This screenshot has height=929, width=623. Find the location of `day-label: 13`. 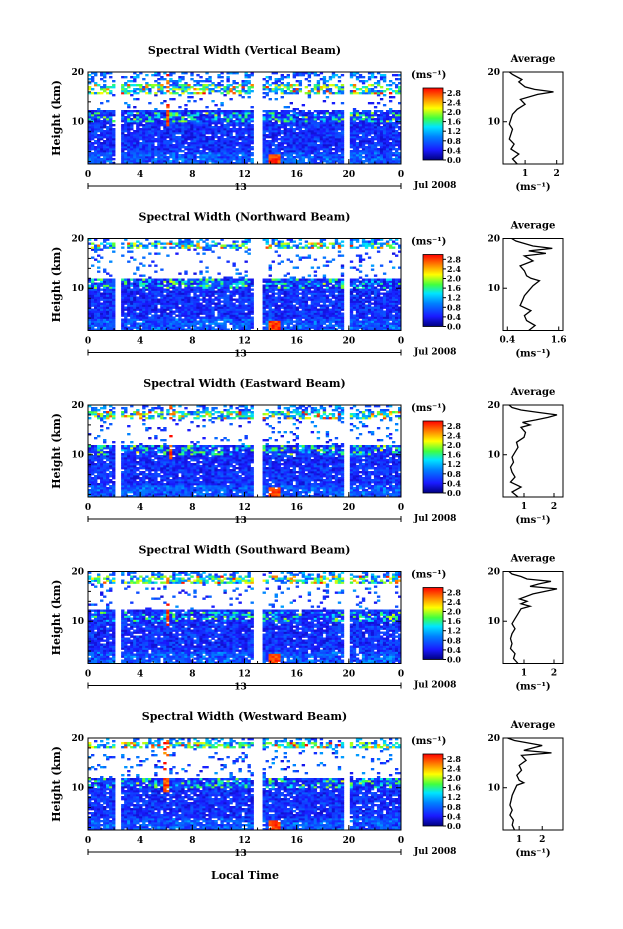

day-label: 13 is located at coordinates (240, 688).